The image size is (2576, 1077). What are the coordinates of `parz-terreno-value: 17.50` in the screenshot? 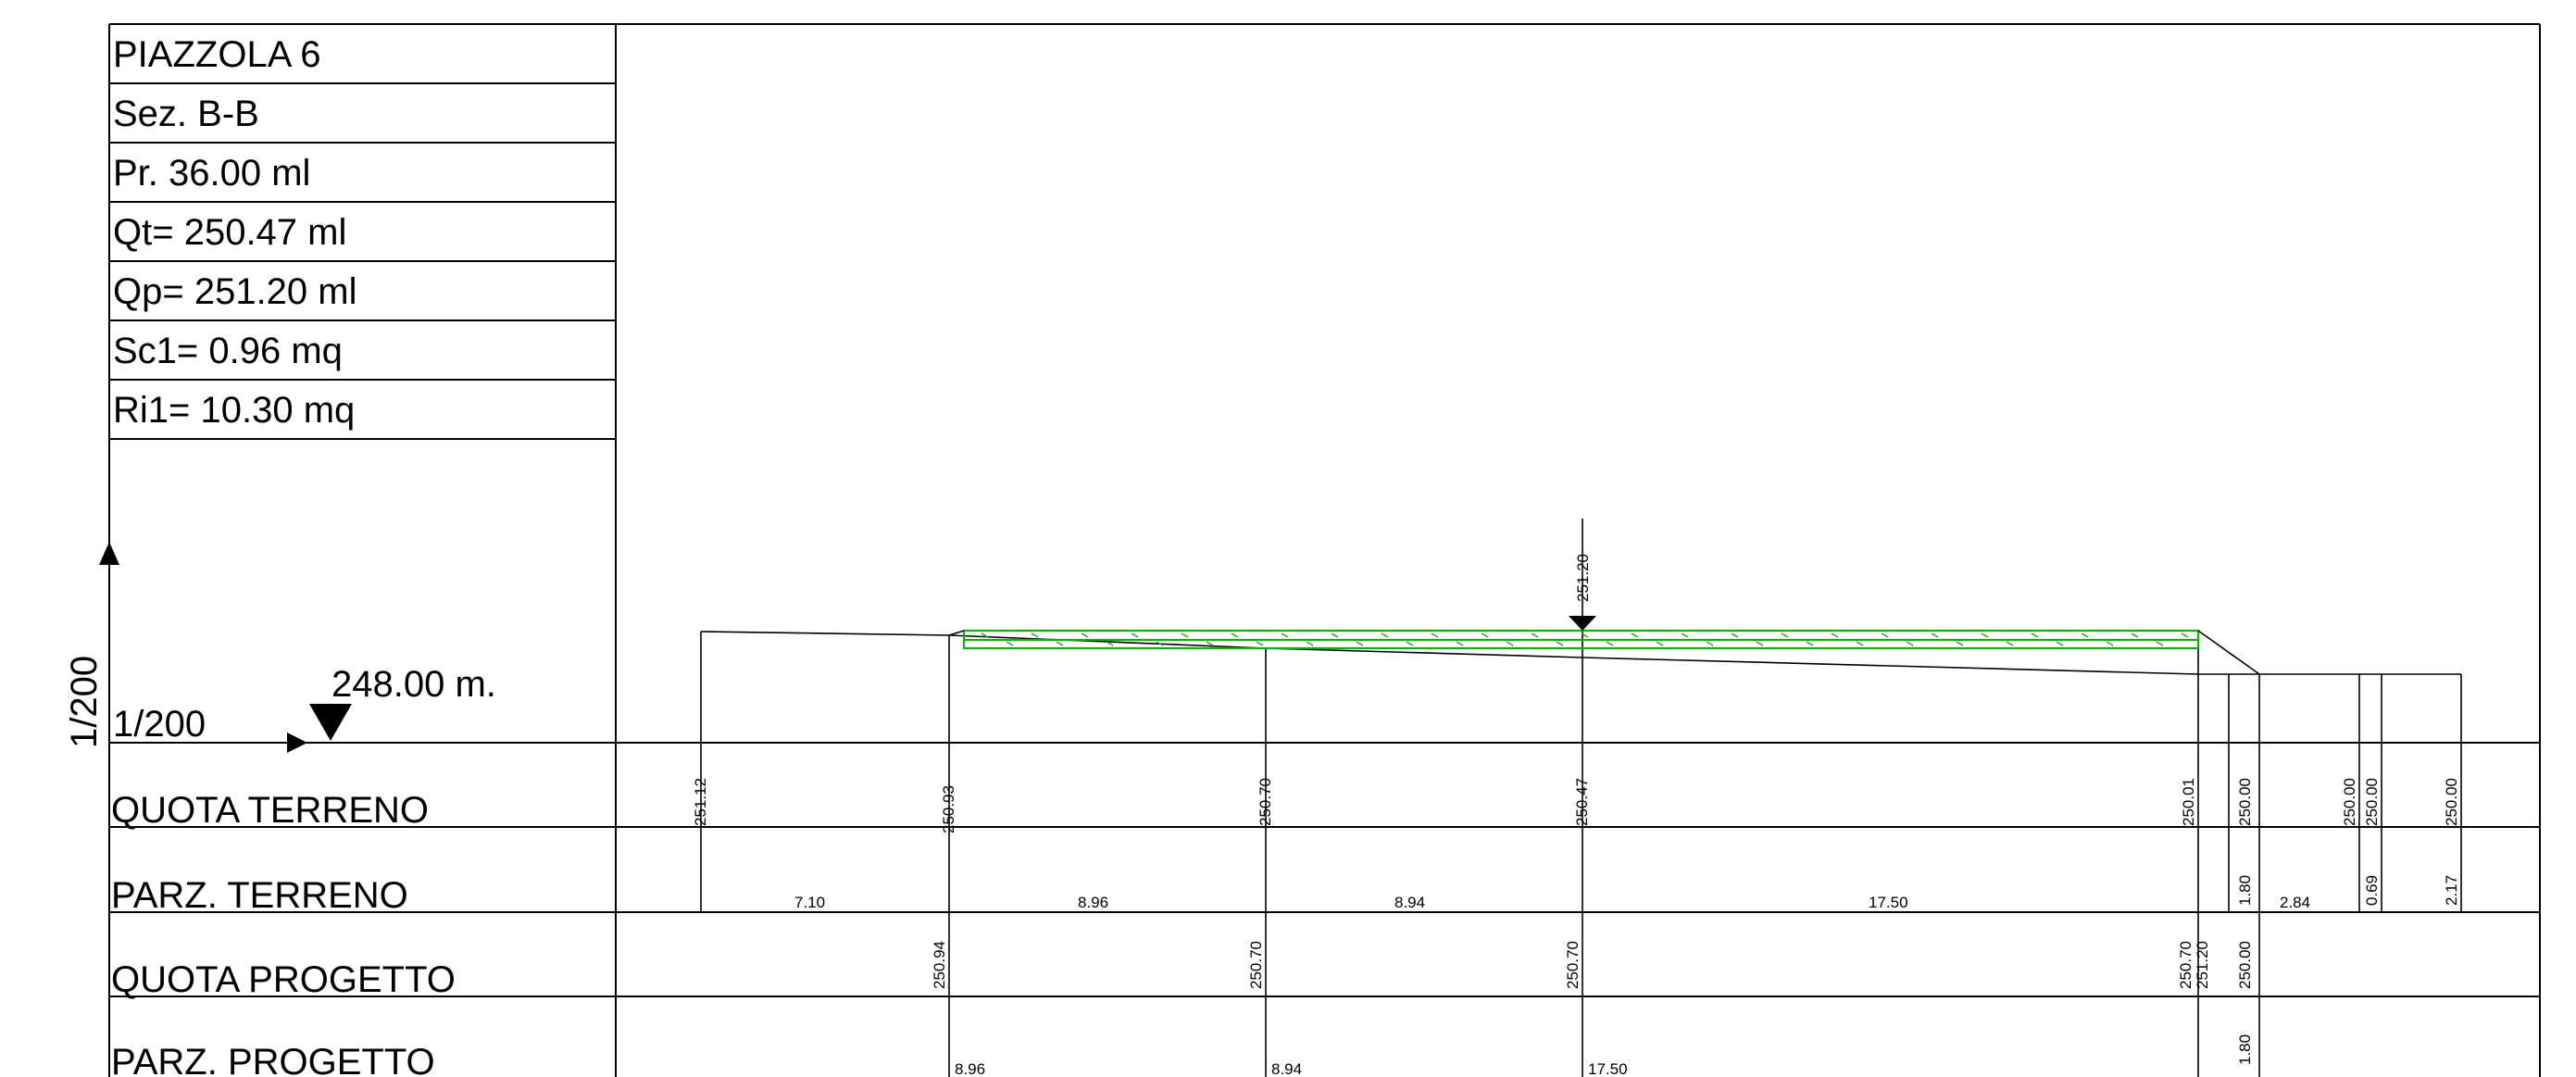 It's located at (1888, 903).